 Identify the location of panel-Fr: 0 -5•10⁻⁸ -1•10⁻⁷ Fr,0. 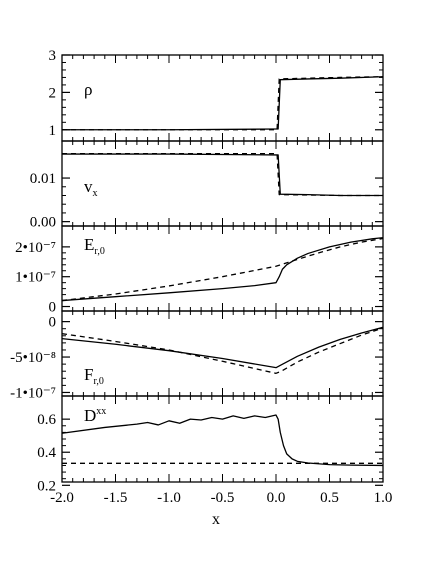
(197, 355).